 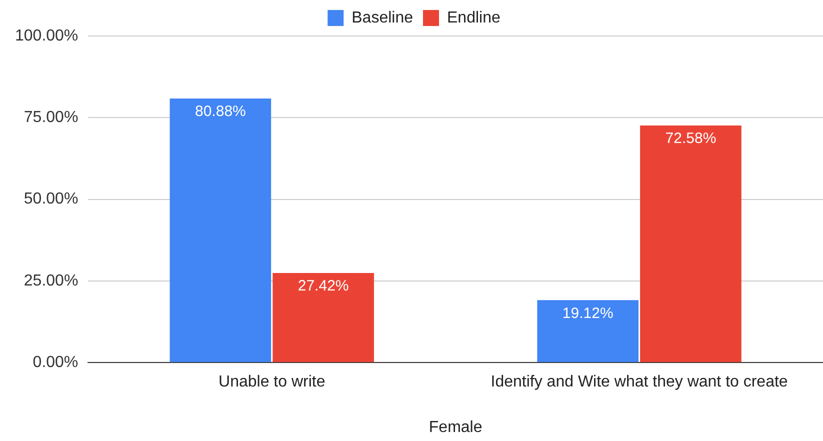 I want to click on legend-label: Endline, so click(x=473, y=17).